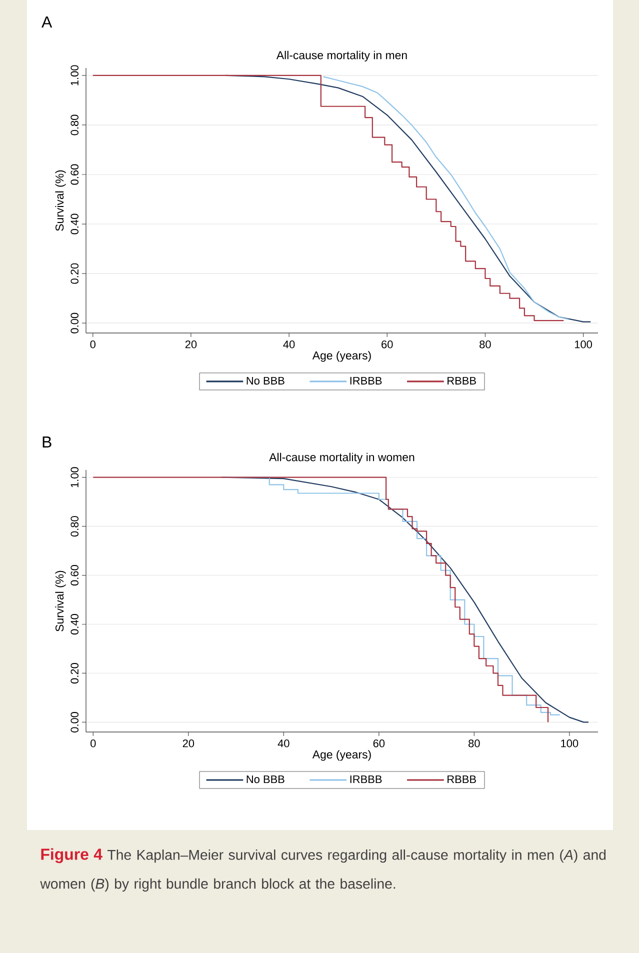  Describe the element at coordinates (341, 458) in the screenshot. I see `chart-title: All-cause mortality in women` at that location.